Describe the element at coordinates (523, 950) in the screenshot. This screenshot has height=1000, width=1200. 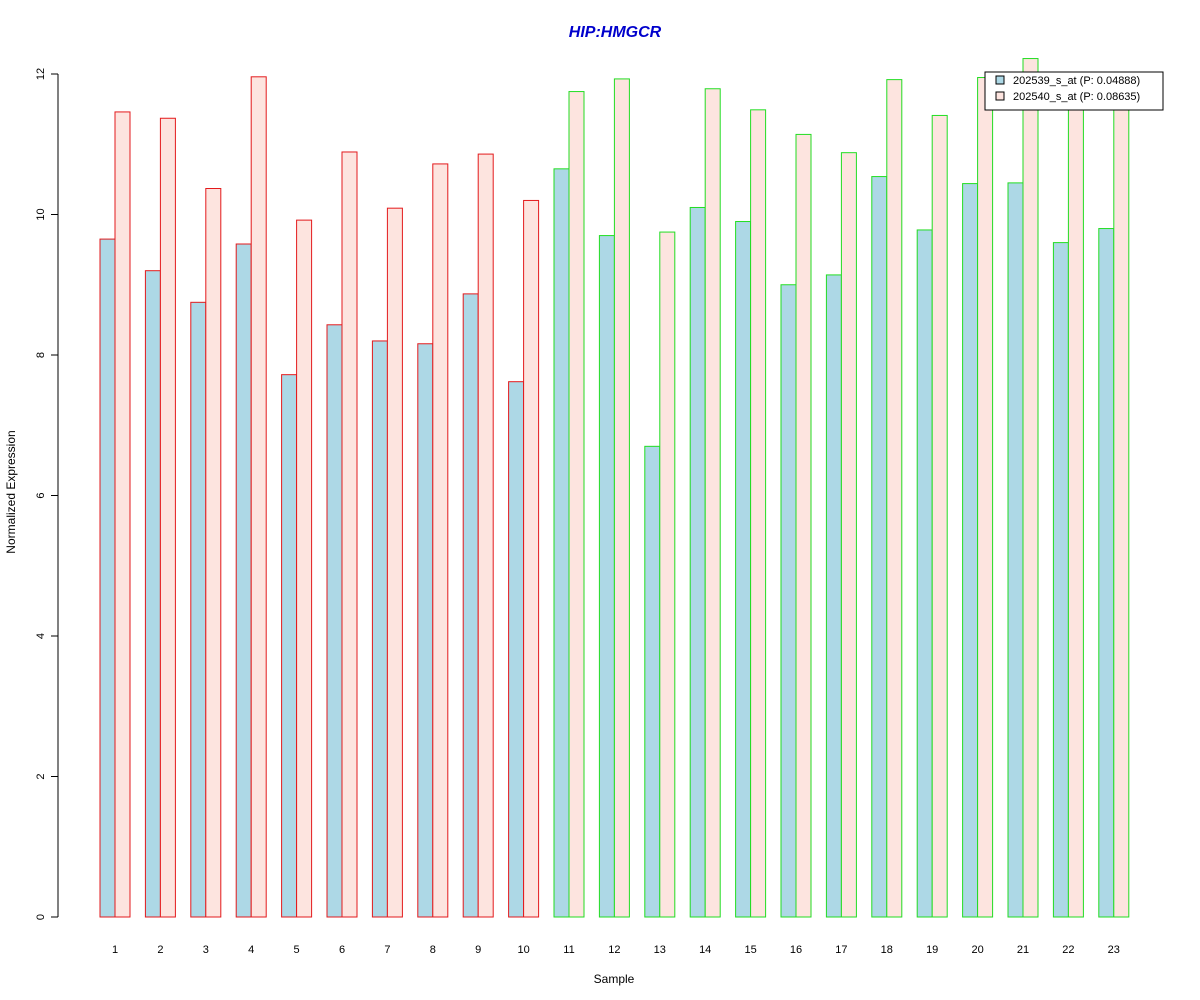
I see `x-tick-label: 10` at that location.